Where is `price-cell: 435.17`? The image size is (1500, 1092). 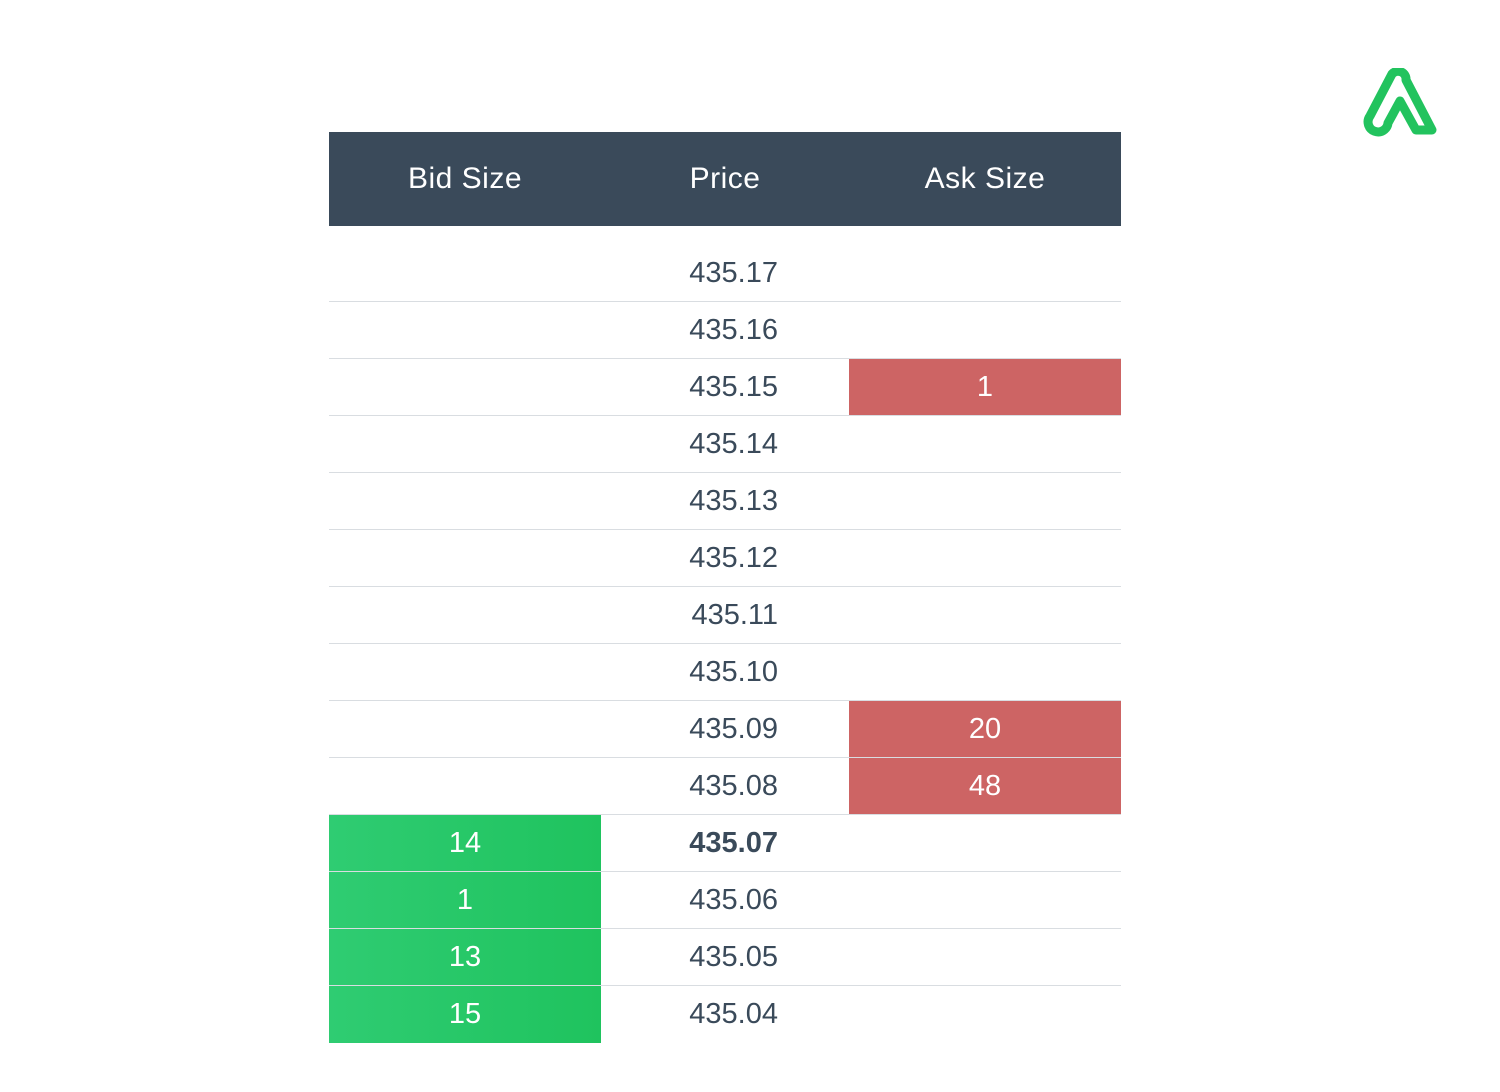
price-cell: 435.17 is located at coordinates (725, 273).